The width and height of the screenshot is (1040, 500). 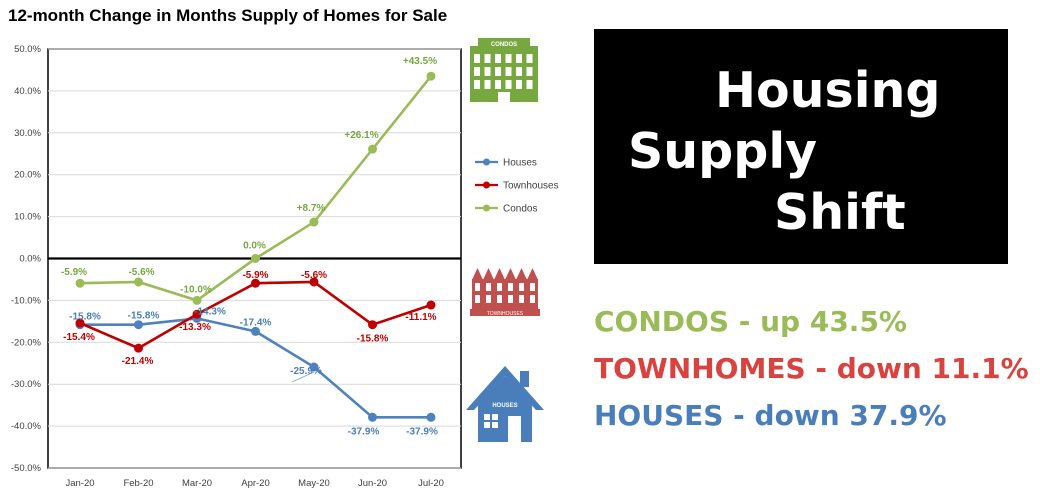 I want to click on headline-line-3: Shift, so click(x=840, y=212).